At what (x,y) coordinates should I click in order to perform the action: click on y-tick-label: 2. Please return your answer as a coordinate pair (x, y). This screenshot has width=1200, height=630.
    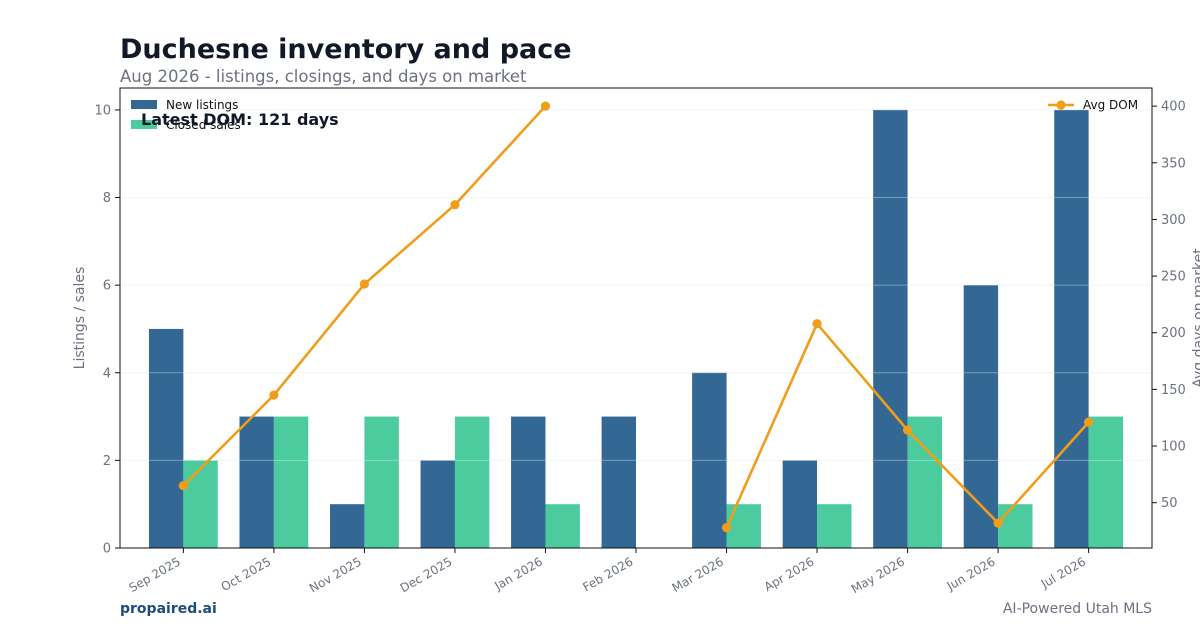
    Looking at the image, I should click on (107, 461).